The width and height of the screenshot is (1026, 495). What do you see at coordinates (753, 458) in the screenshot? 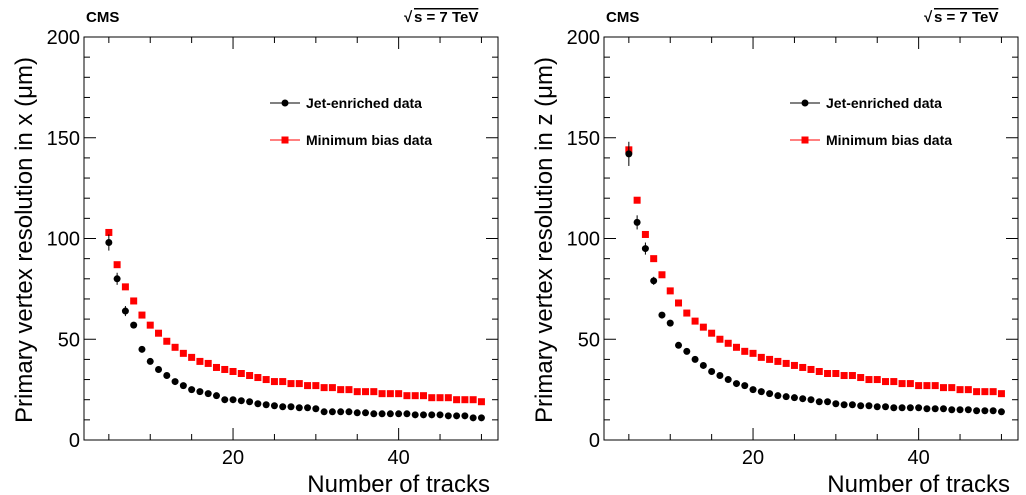
I see `right-x-tick-label: 20` at bounding box center [753, 458].